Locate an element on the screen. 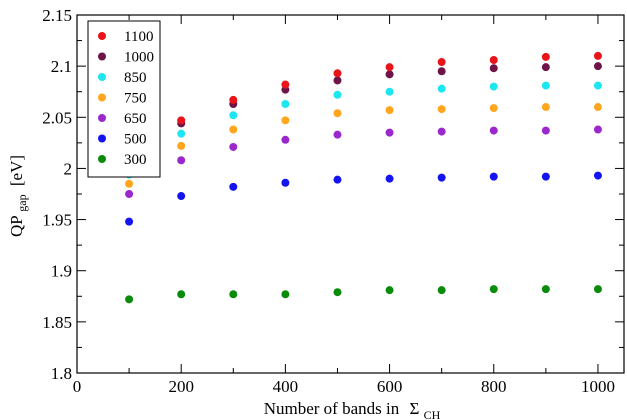 The image size is (627, 420). y-tick-label: 2 is located at coordinates (68, 168).